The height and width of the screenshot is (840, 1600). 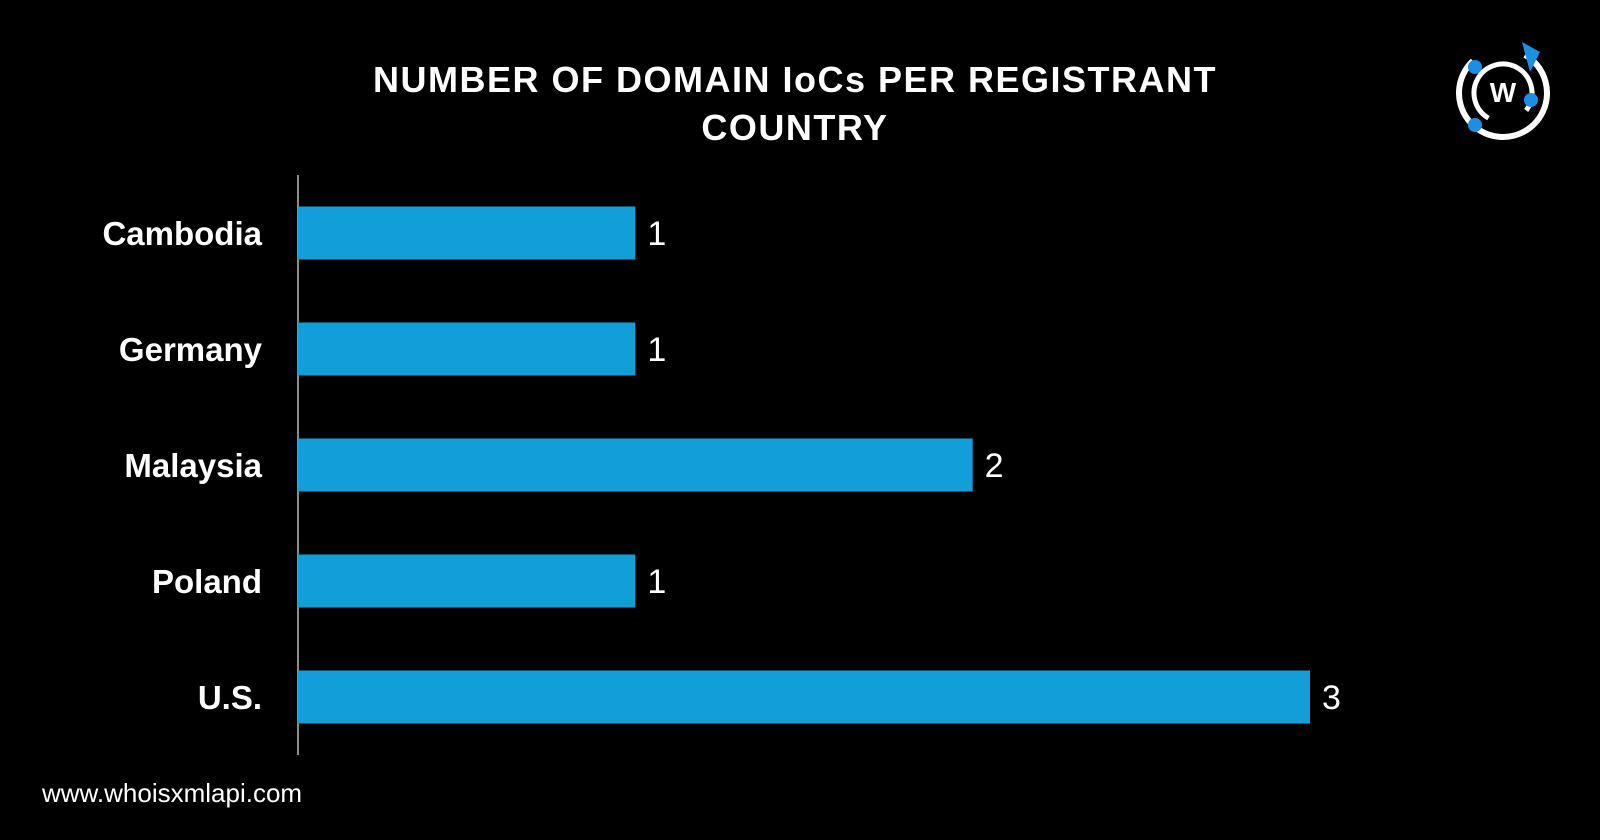 I want to click on bar-poland, so click(x=467, y=581).